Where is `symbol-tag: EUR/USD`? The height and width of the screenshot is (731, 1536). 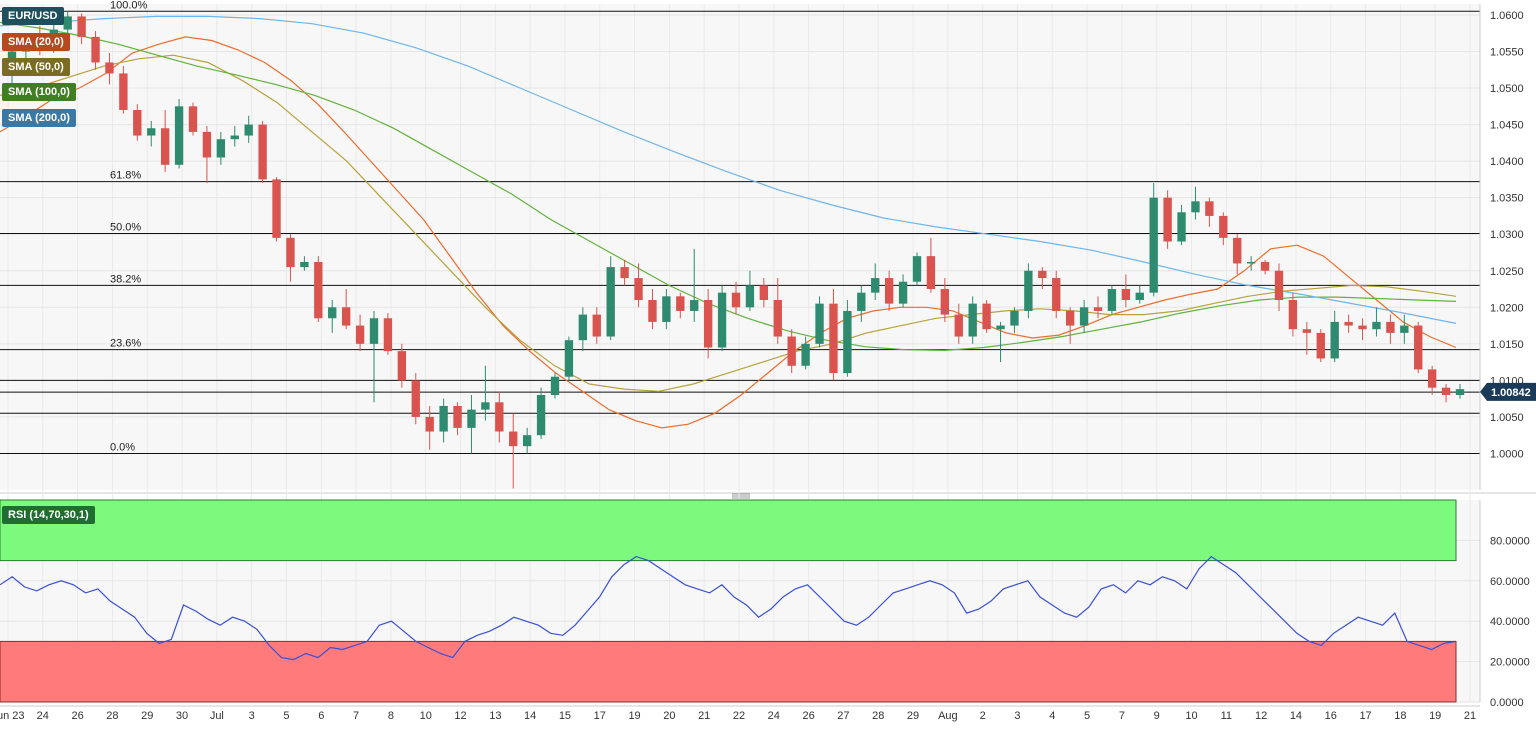 symbol-tag: EUR/USD is located at coordinates (33, 16).